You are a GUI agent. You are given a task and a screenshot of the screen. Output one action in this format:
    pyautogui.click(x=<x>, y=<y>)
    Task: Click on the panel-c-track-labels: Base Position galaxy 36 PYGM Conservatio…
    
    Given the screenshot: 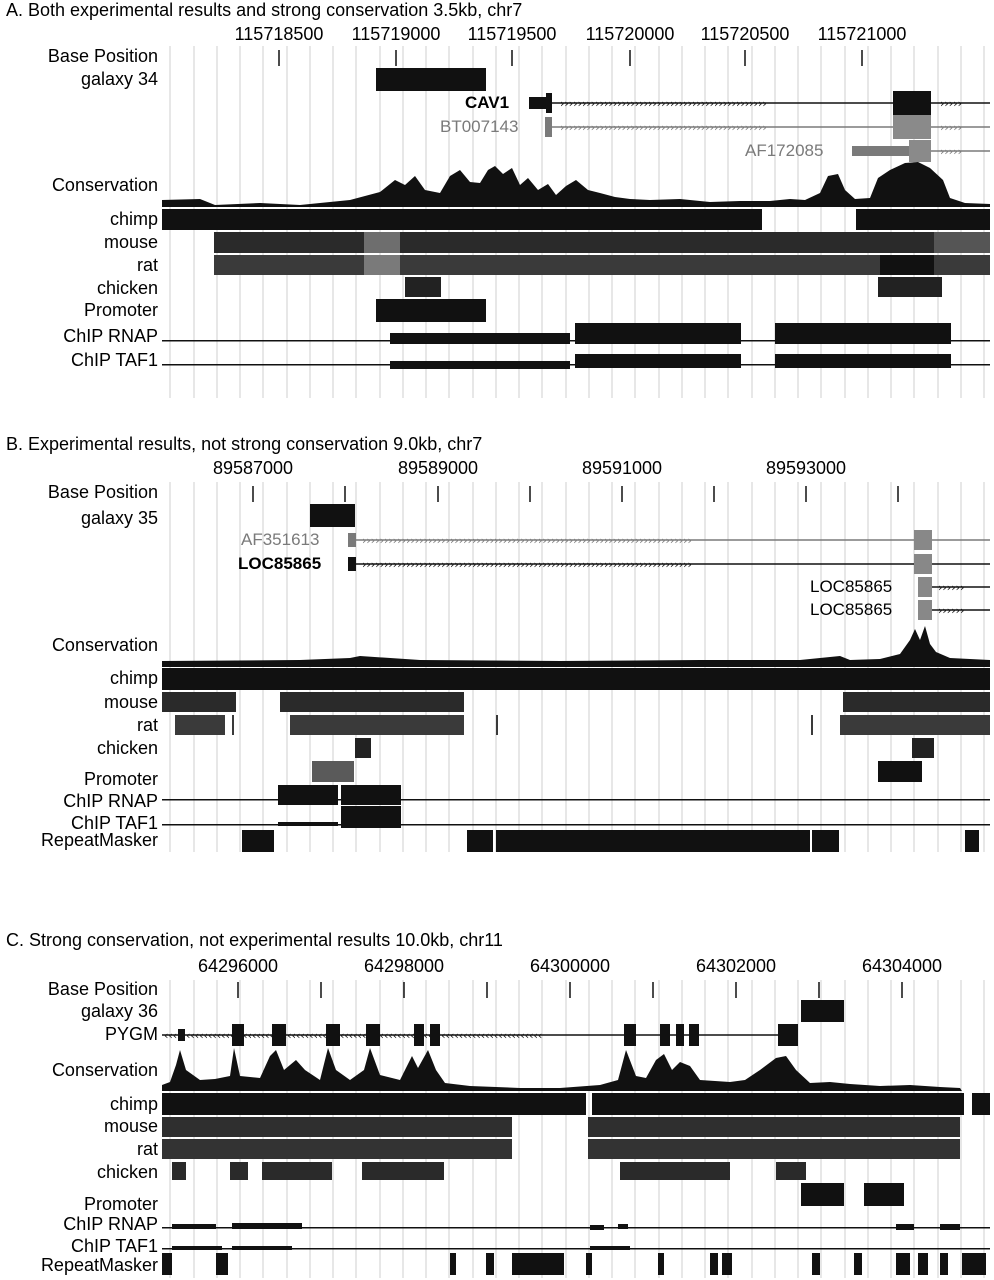 What is the action you would take?
    pyautogui.click(x=79, y=1105)
    